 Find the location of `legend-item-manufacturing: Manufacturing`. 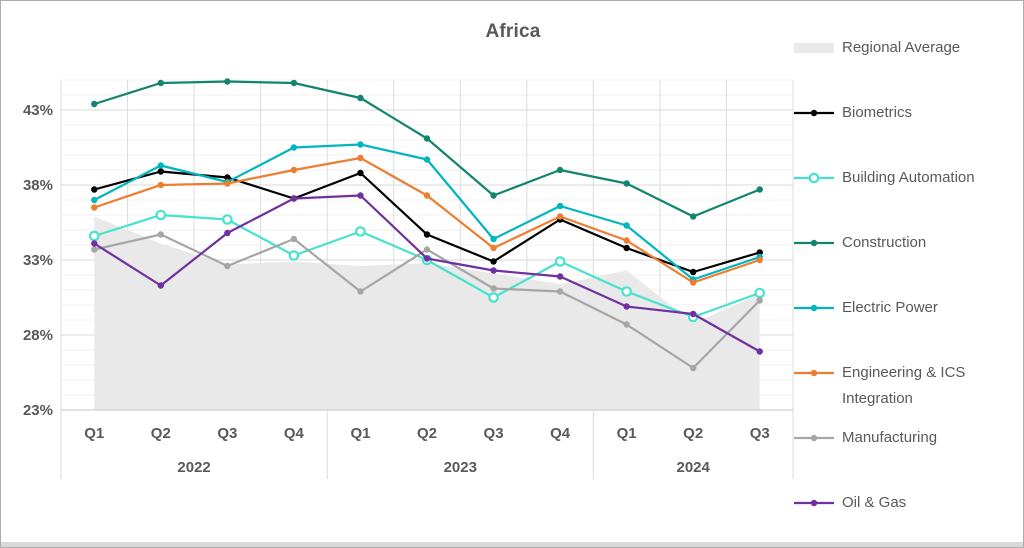

legend-item-manufacturing: Manufacturing is located at coordinates (865, 438).